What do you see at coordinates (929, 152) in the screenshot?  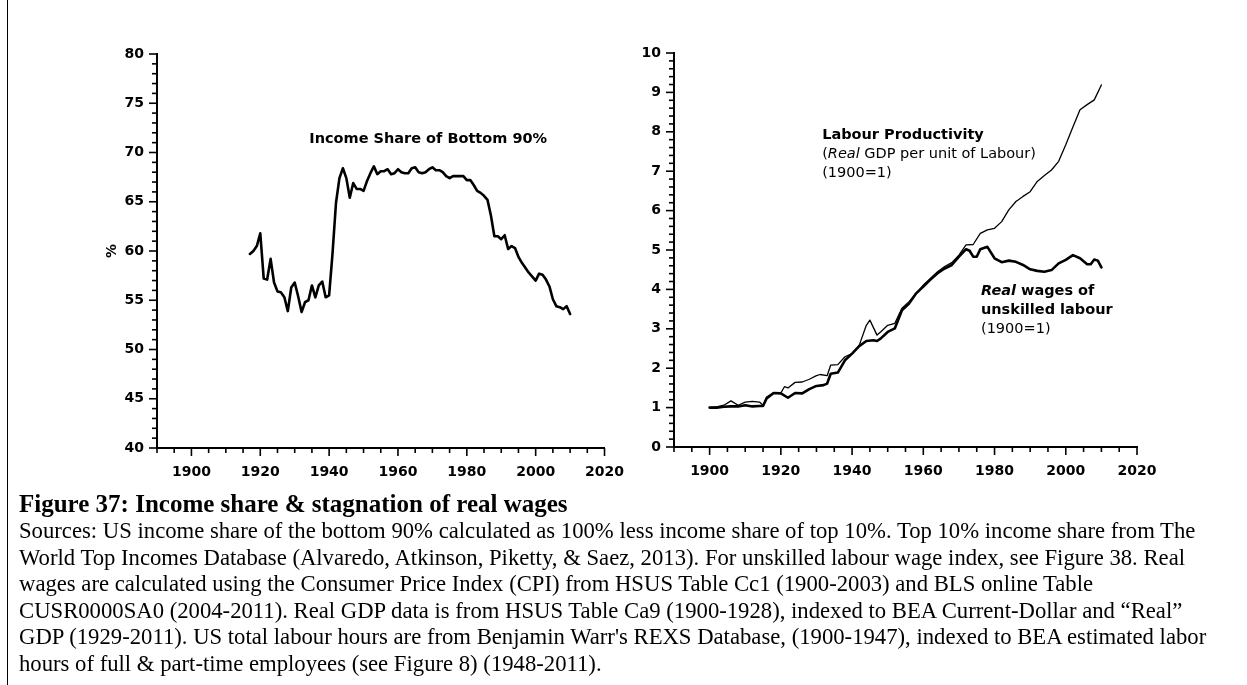 I see `series-label: Labour Productivity (Real GDP per unit of Labour) (1900=1)` at bounding box center [929, 152].